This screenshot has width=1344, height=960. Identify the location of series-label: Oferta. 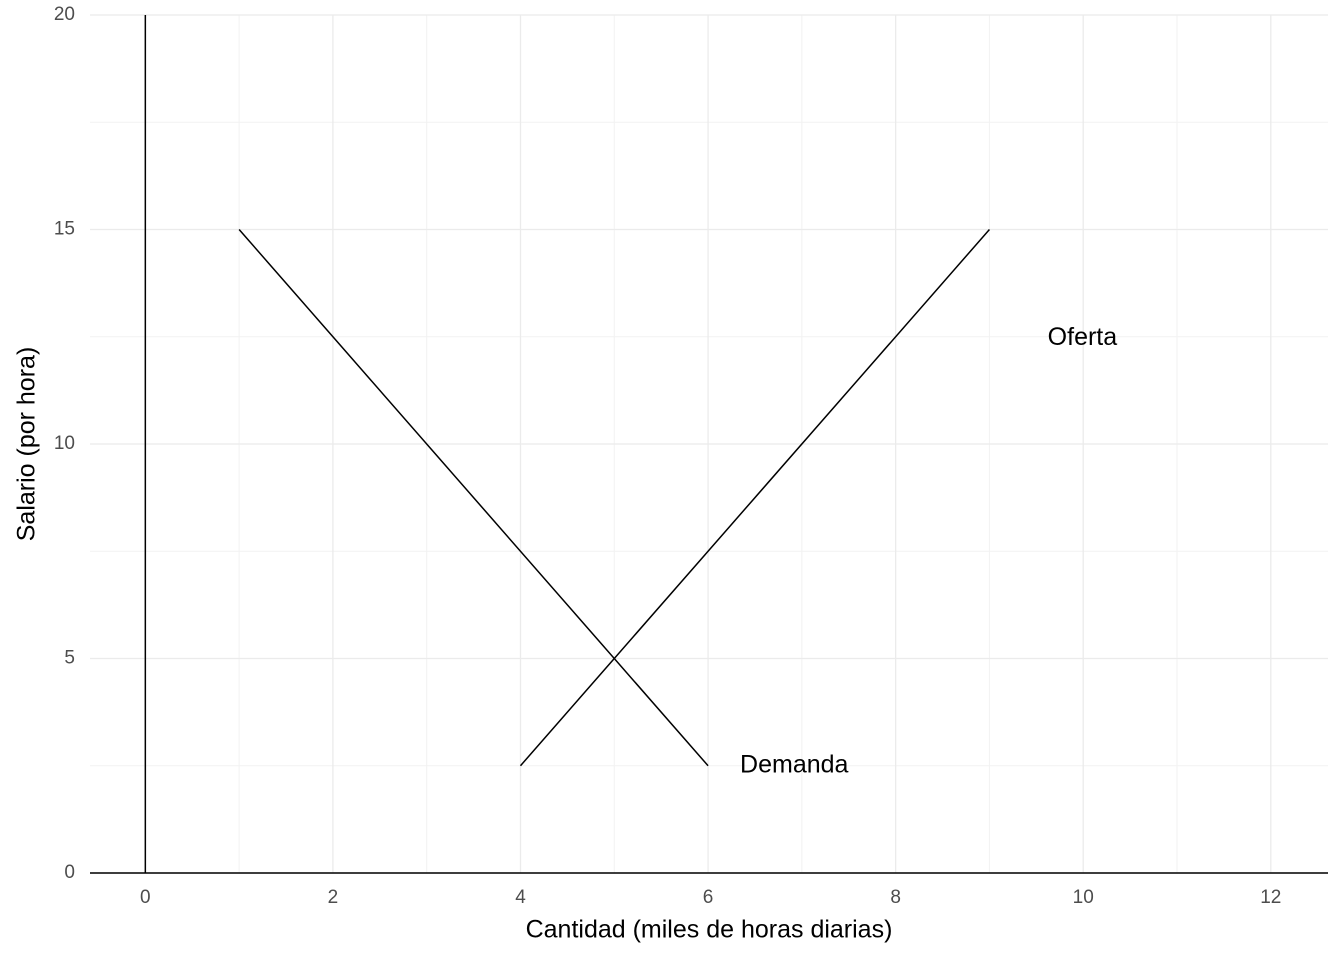
(1083, 337).